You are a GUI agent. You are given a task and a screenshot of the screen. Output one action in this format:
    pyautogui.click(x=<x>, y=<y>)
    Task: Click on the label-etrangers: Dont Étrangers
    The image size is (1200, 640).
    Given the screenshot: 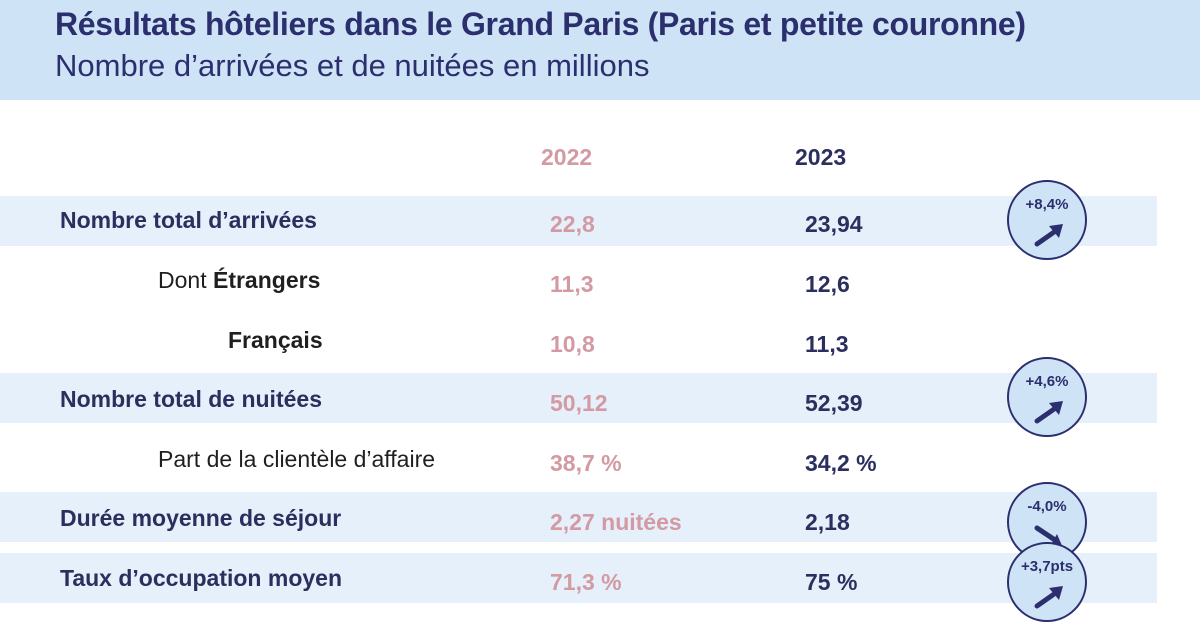 What is the action you would take?
    pyautogui.click(x=239, y=280)
    